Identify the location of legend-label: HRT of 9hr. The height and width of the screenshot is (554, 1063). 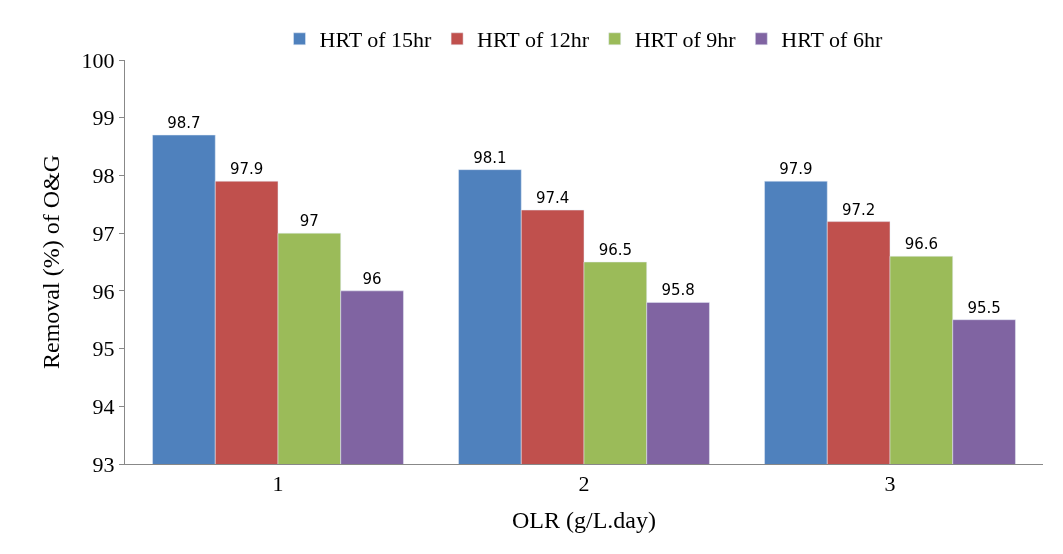
(685, 40).